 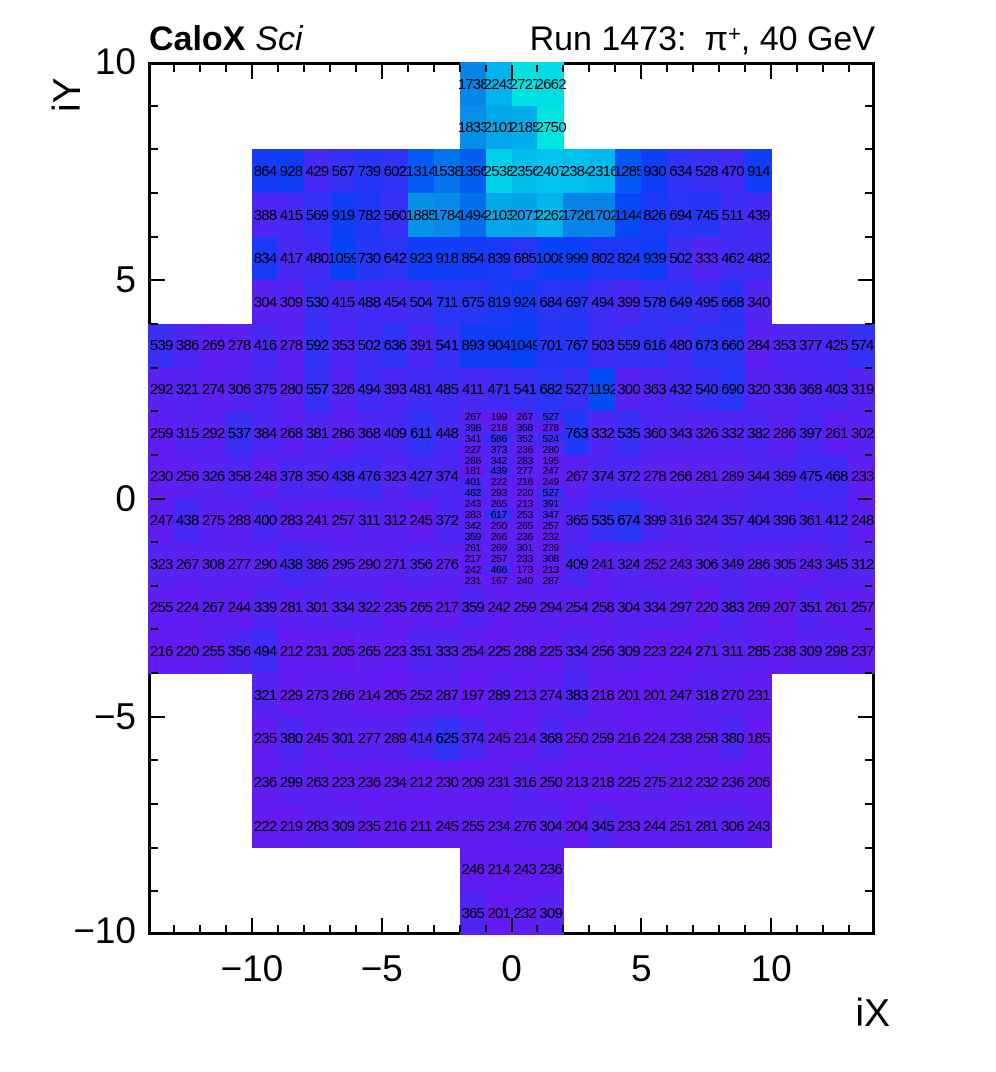 What do you see at coordinates (654, 826) in the screenshot?
I see `heatmap-cell: 244` at bounding box center [654, 826].